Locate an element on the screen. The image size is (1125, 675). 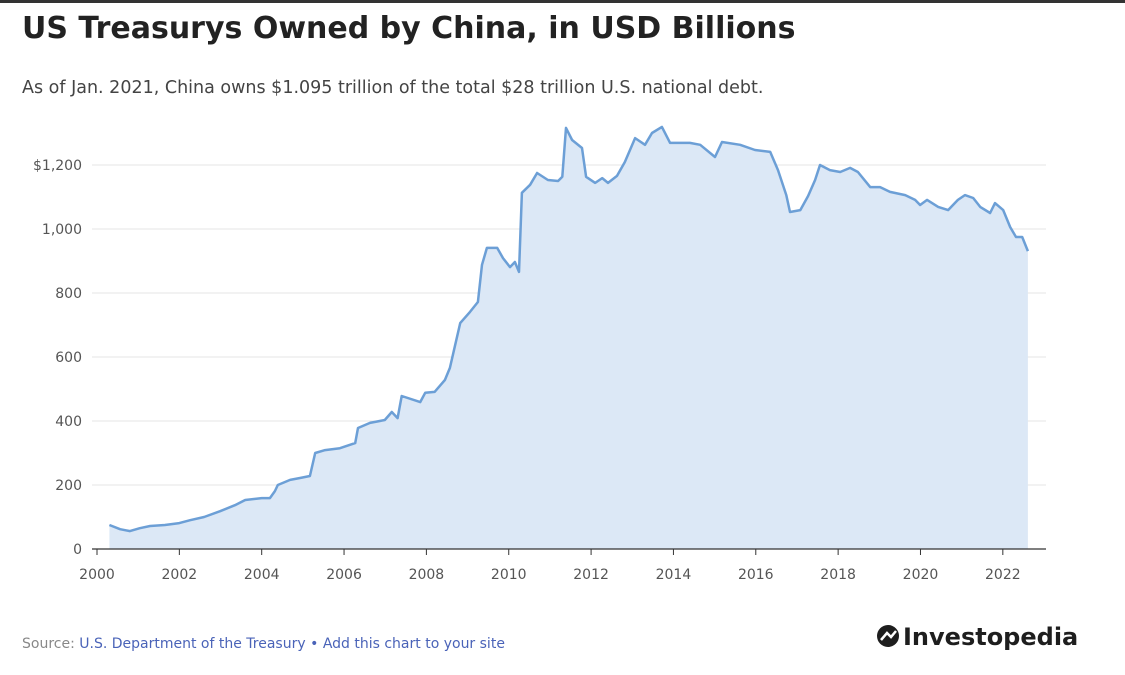
x-tick-label: 2012 is located at coordinates (591, 575).